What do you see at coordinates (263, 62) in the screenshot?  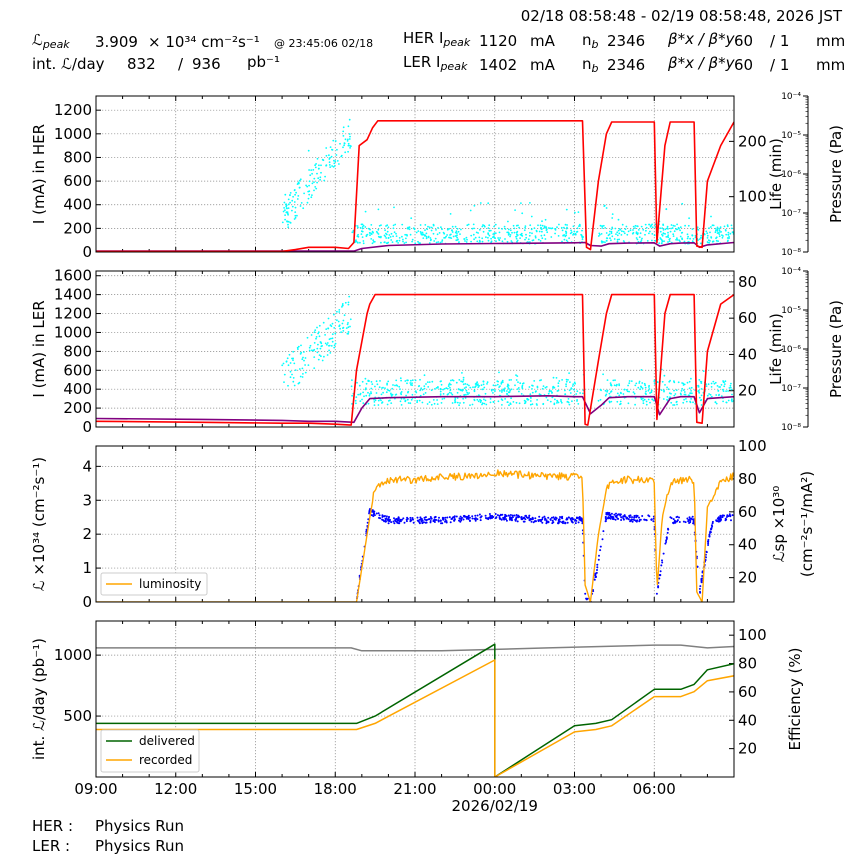 I see `int-lum-unit: pb⁻¹` at bounding box center [263, 62].